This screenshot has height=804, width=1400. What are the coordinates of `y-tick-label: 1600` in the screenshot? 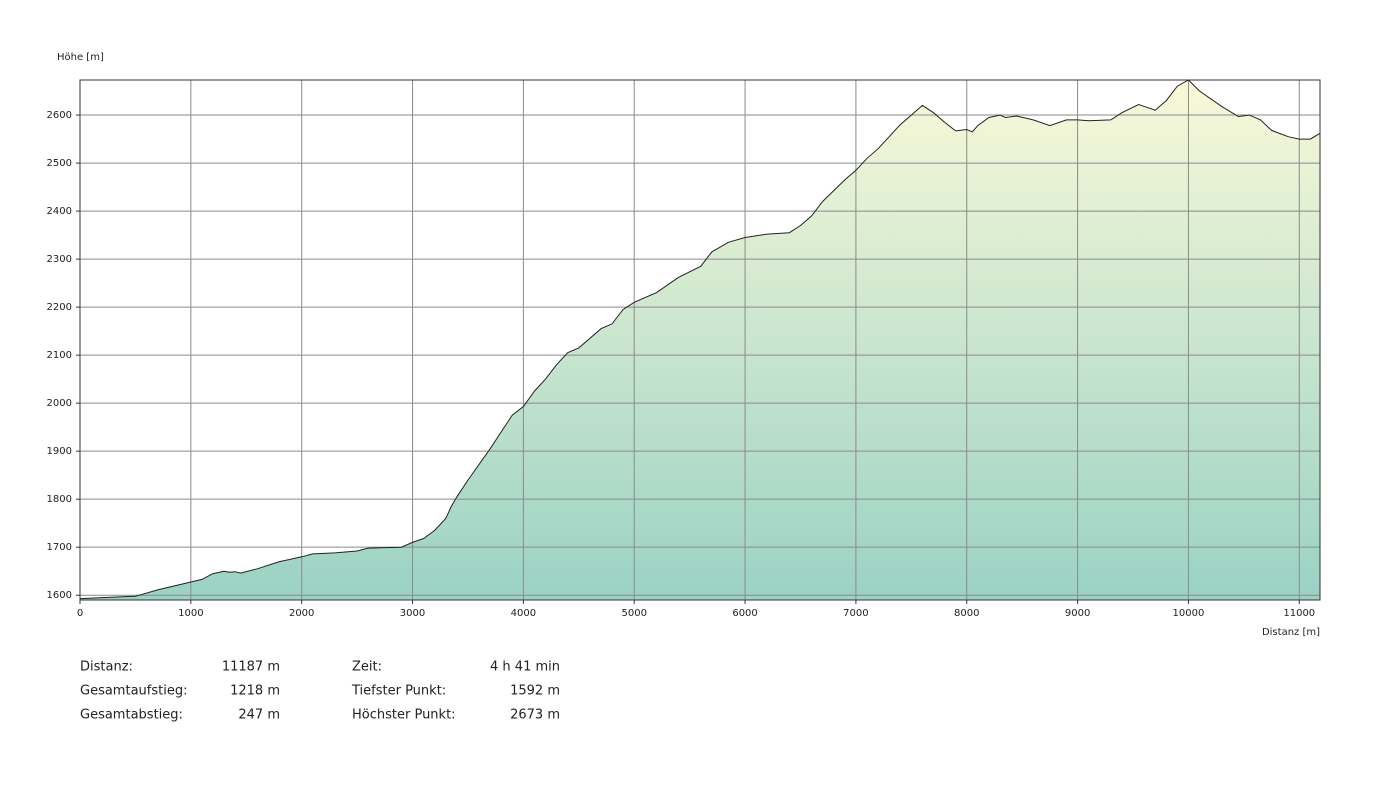 It's located at (59, 595).